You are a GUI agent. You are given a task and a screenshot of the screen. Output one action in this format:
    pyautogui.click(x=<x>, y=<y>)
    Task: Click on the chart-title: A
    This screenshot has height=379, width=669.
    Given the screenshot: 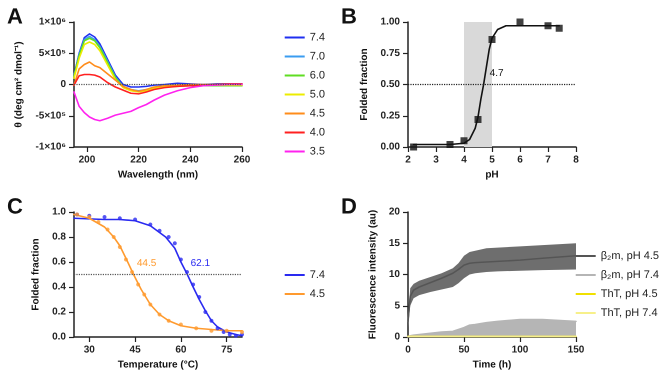 What is the action you would take?
    pyautogui.click(x=15, y=16)
    